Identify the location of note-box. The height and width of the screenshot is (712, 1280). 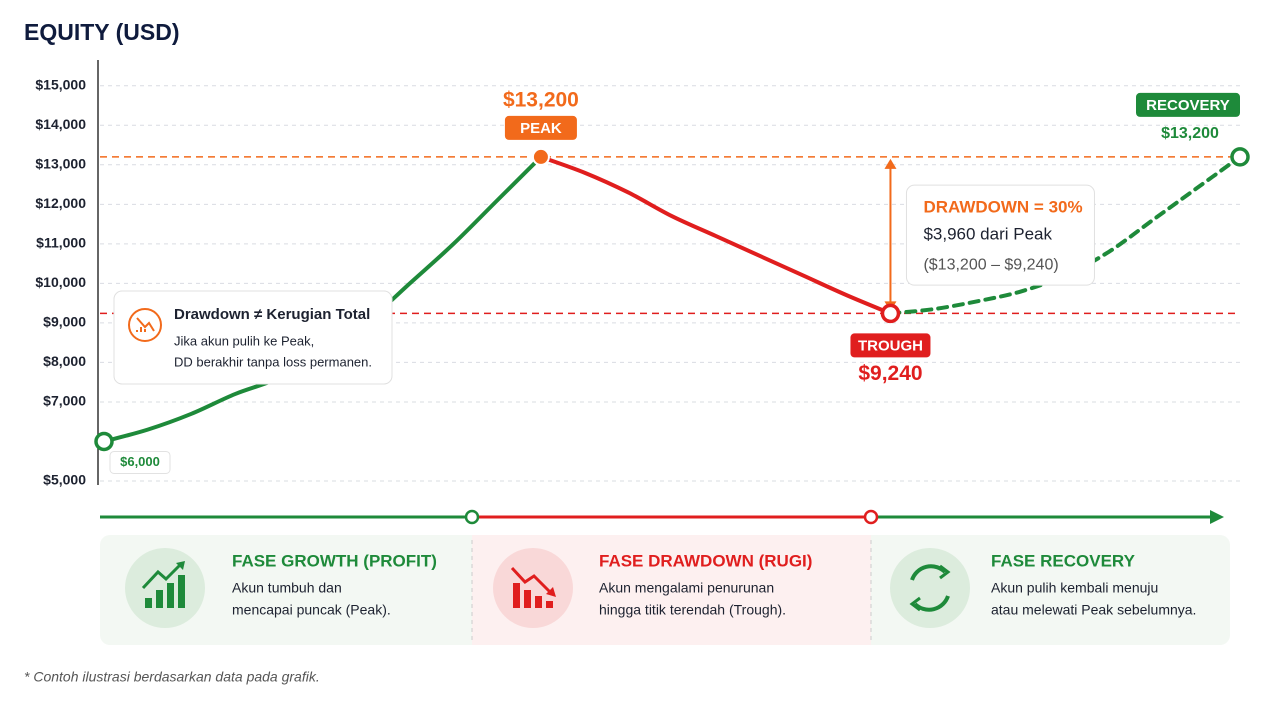
(253, 337).